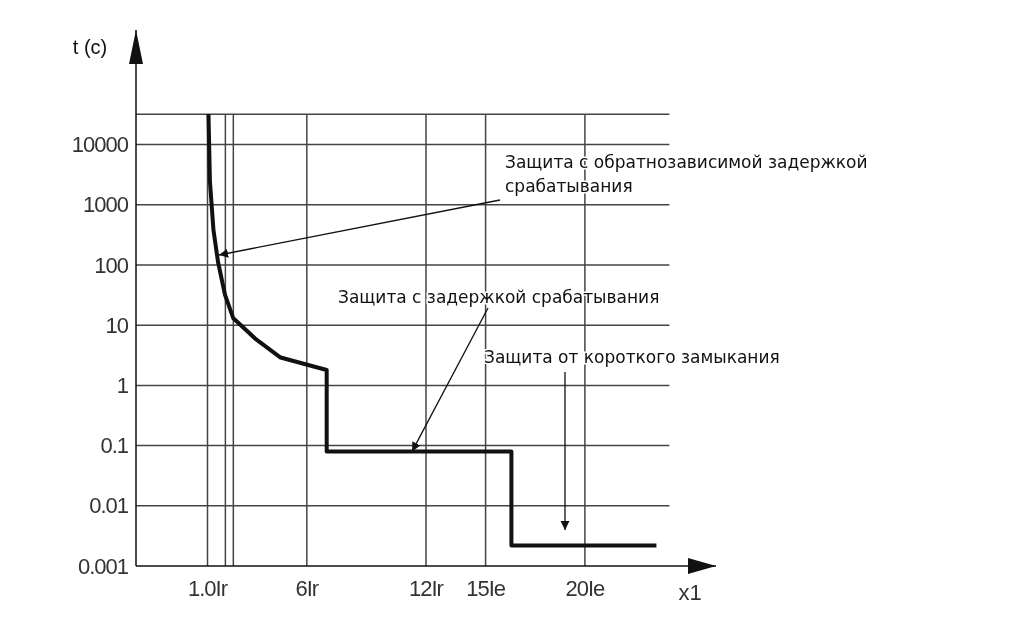 Image resolution: width=1024 pixels, height=644 pixels. What do you see at coordinates (117, 325) in the screenshot?
I see `y-tick-label: 10` at bounding box center [117, 325].